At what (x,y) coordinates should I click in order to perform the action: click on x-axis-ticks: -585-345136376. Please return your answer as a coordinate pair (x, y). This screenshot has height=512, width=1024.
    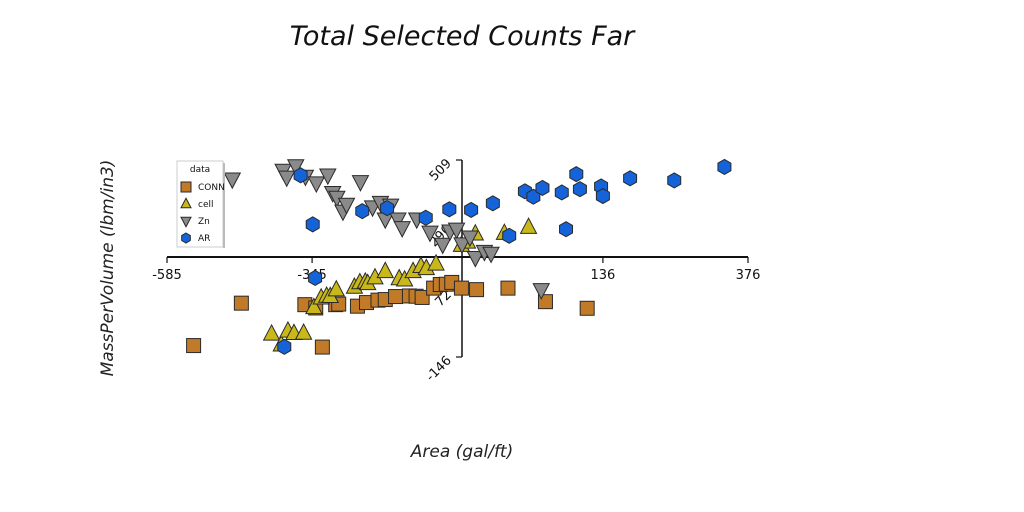
    Looking at the image, I should click on (456, 270).